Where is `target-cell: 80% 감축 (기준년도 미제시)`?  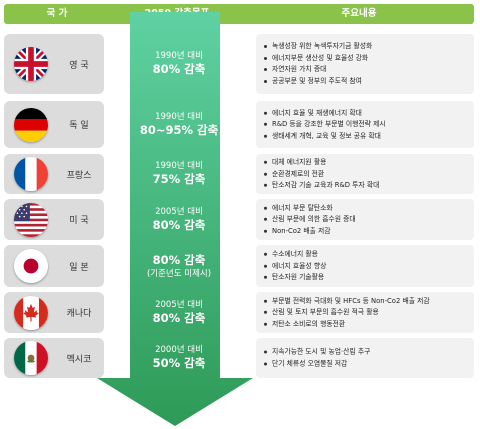
target-cell: 80% 감축 (기준년도 미제시) is located at coordinates (179, 266).